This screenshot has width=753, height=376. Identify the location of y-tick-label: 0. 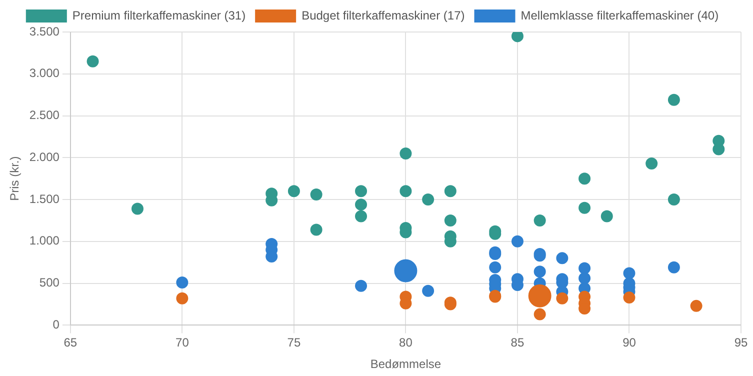
(56, 325).